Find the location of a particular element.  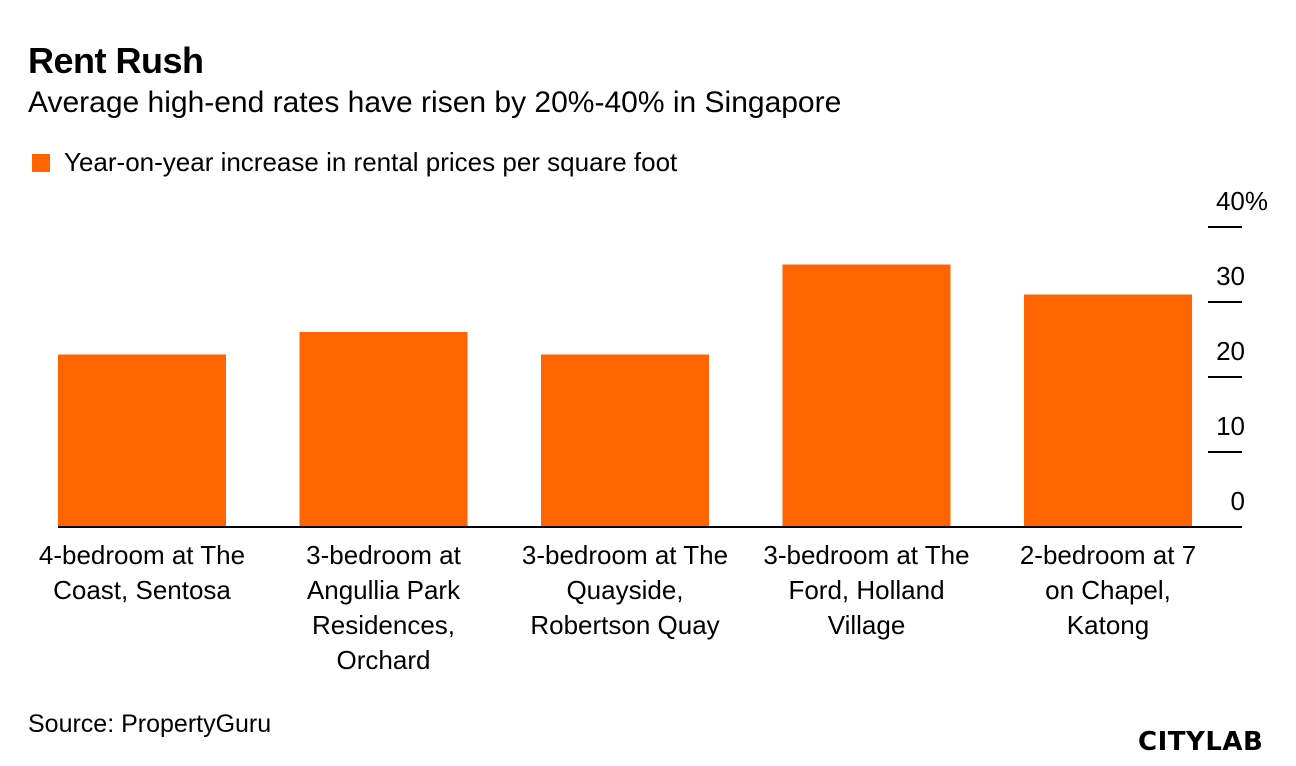

category-label-3: 3-bedroom at The Quayside, Robertson Quay is located at coordinates (625, 590).